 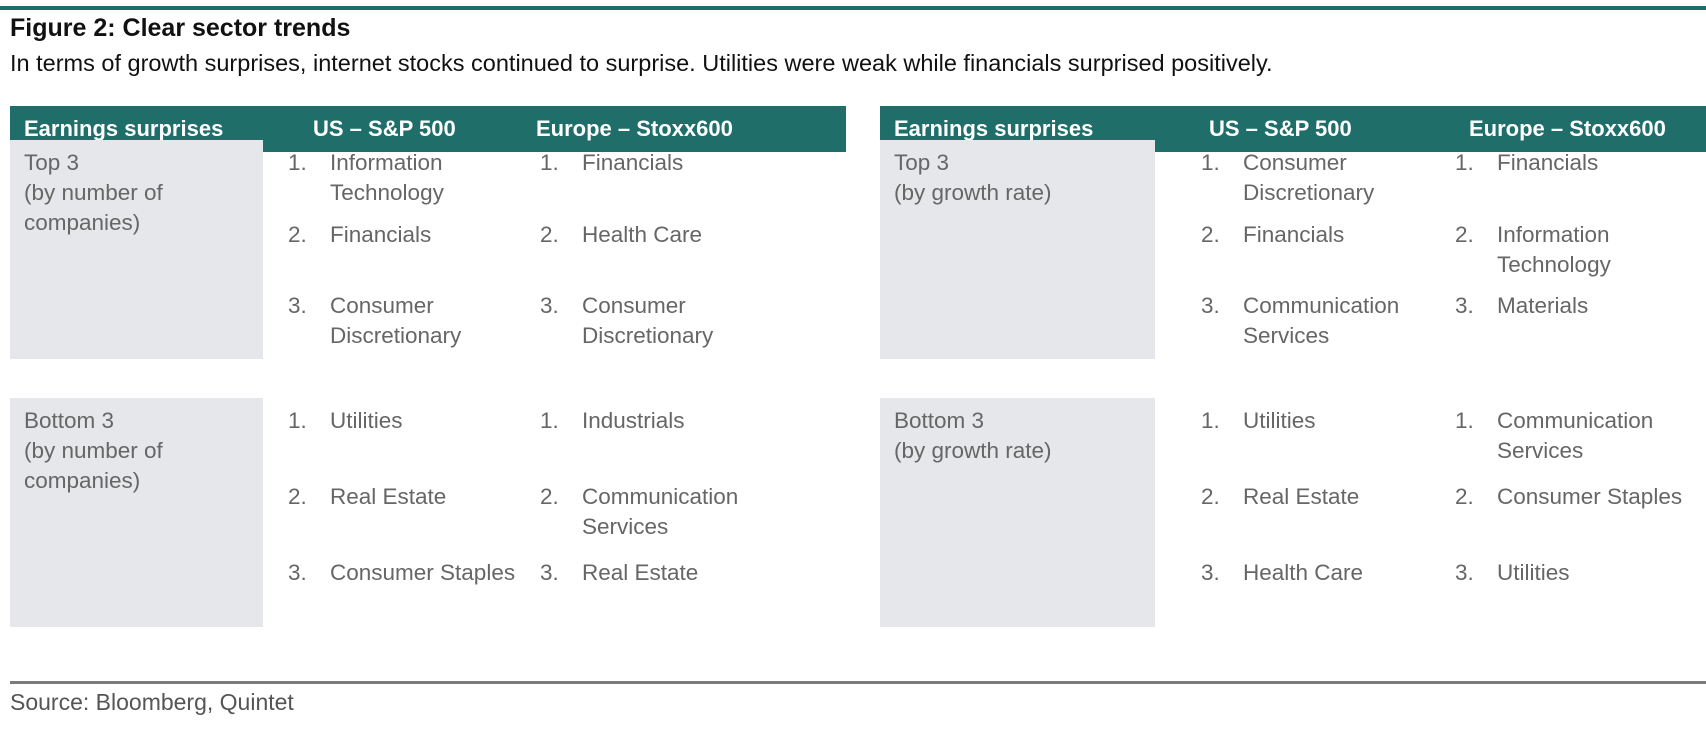 I want to click on bottom-rule, so click(x=858, y=682).